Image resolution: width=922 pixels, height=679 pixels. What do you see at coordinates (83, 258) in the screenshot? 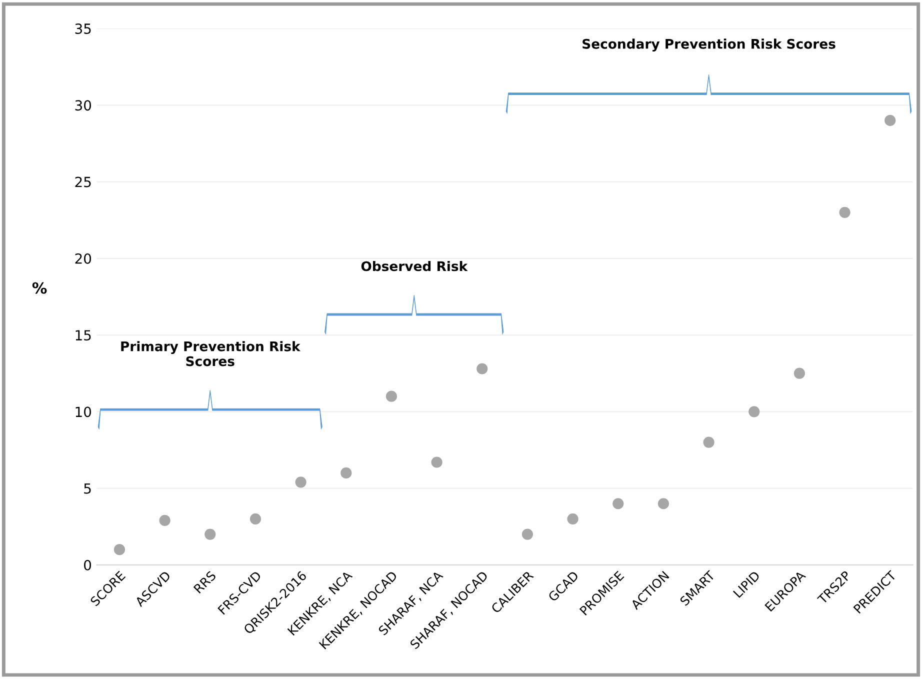
I see `y-tick-label: 20` at bounding box center [83, 258].